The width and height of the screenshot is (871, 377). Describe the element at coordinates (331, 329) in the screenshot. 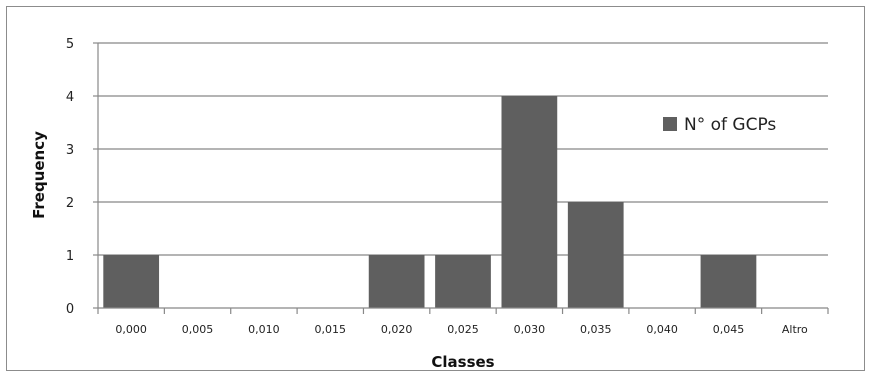

I see `x-tick-label-0,015: 0,015` at that location.